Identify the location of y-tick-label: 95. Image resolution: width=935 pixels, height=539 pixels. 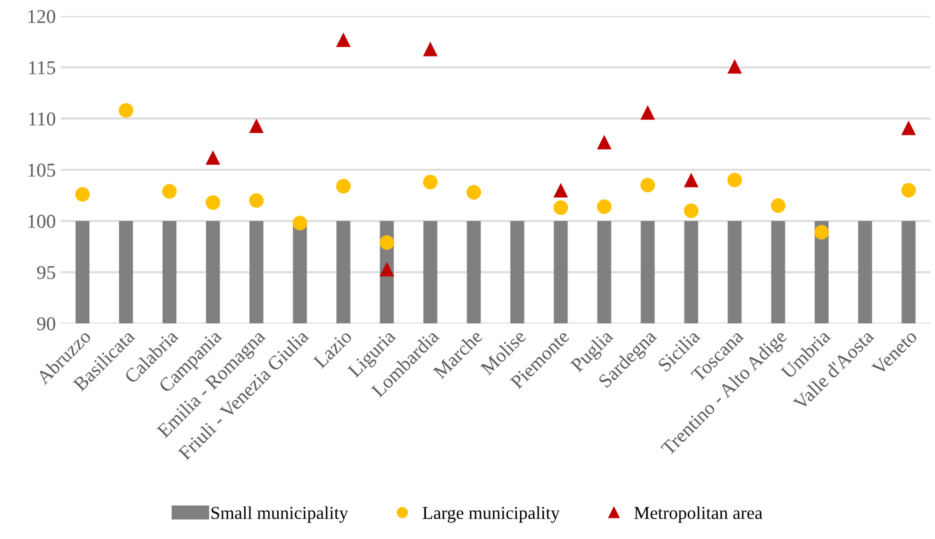
(46, 273).